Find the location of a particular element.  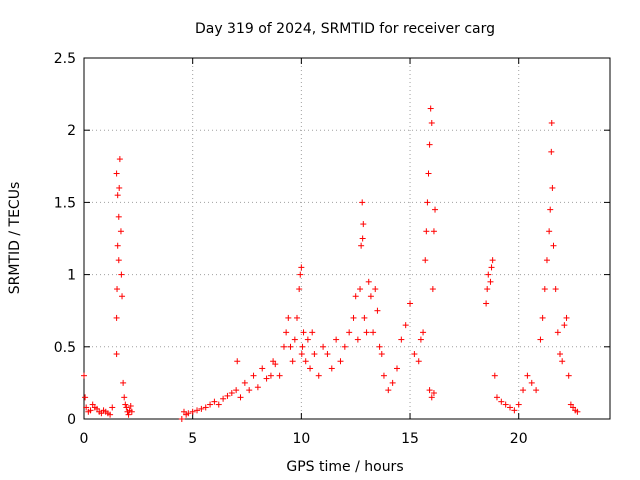

y-tick-label: 0 is located at coordinates (71, 420).